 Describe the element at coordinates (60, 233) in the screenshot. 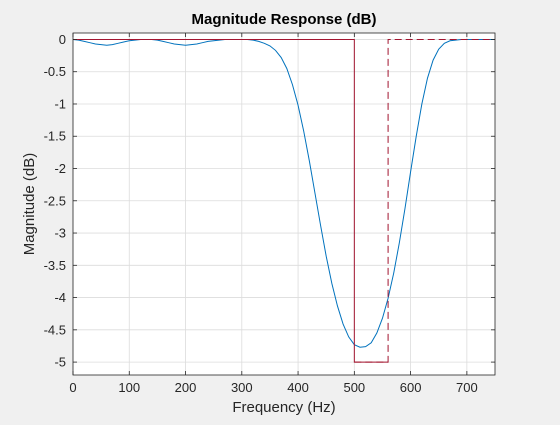

I see `y-tick-label: -3` at that location.